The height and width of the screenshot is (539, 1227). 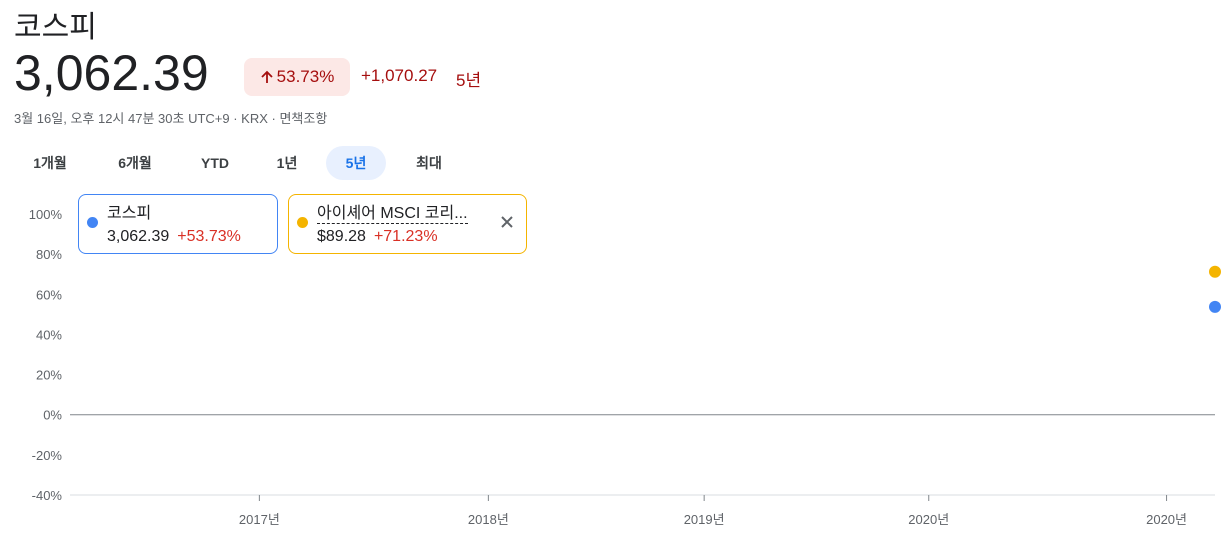 I want to click on x-tick-label: 2019년, so click(x=704, y=519).